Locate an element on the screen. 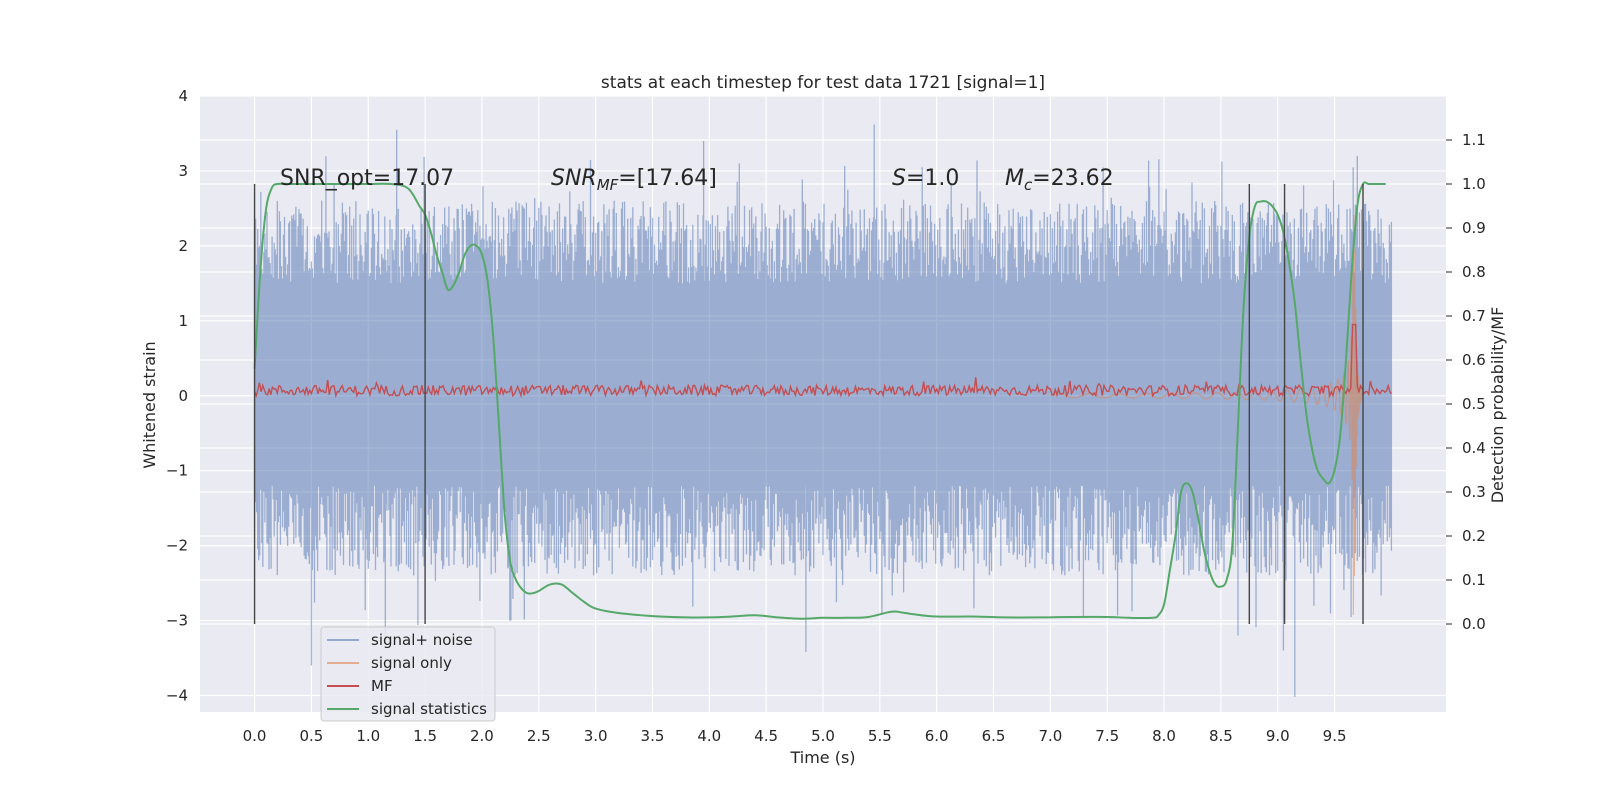 This screenshot has height=800, width=1600. y2-tick-labels: 1.1 1.0 0.9 0.8 0.7 0.6 0.5 0.4 0.3 0.2 0.1 0.0 is located at coordinates (1466, 382).